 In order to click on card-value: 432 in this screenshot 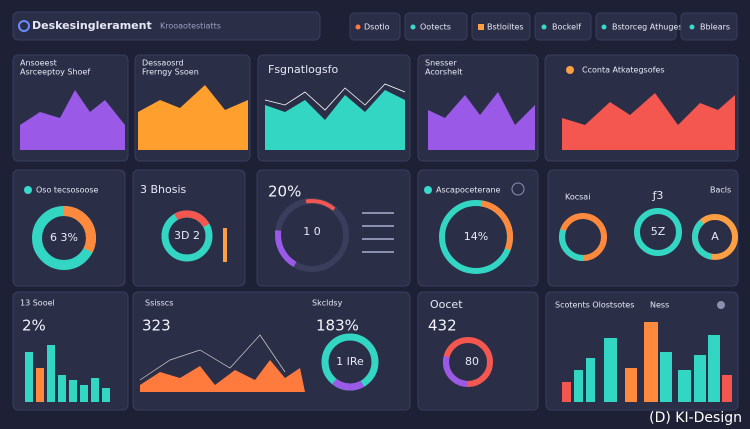, I will do `click(442, 326)`.